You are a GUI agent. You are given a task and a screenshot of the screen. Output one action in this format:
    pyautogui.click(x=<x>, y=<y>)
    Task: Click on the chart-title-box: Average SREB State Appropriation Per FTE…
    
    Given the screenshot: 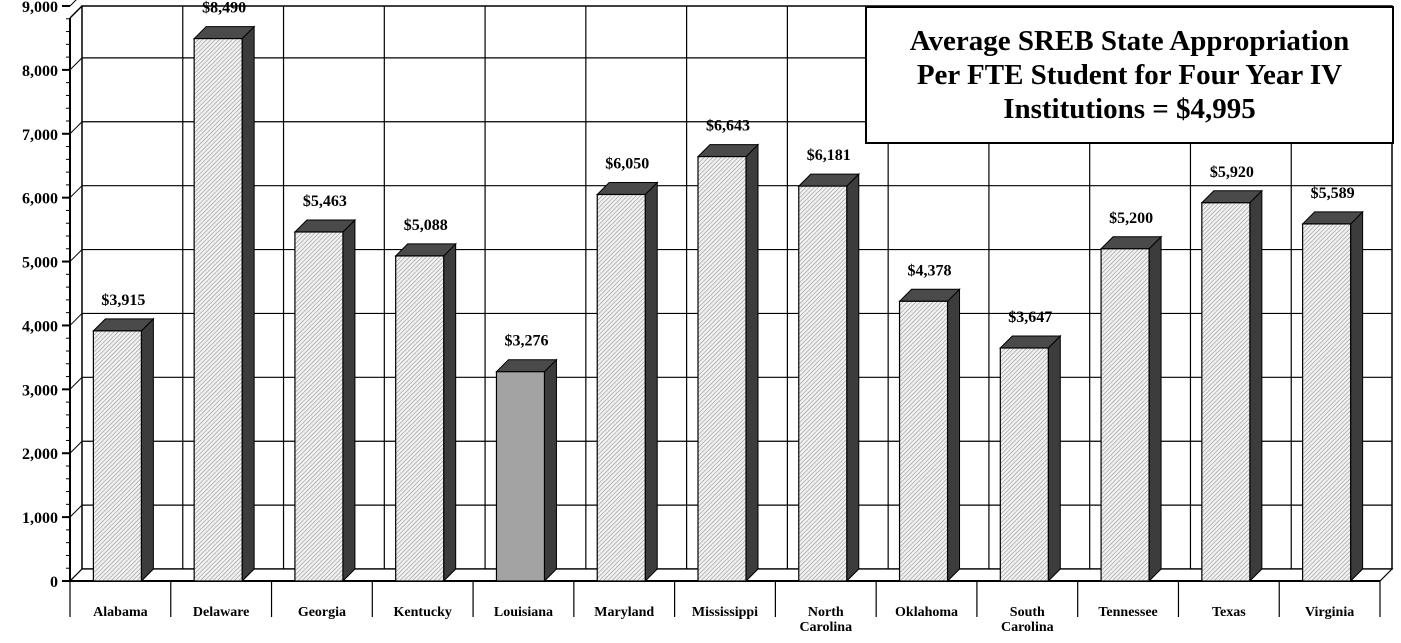 What is the action you would take?
    pyautogui.click(x=1129, y=75)
    